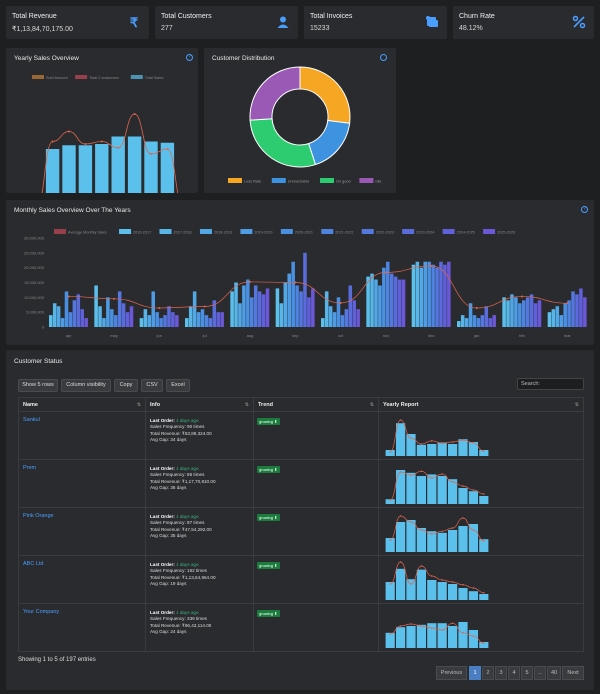 This screenshot has width=600, height=694. What do you see at coordinates (38, 385) in the screenshot?
I see `show-rows-button: Show 5 rows` at bounding box center [38, 385].